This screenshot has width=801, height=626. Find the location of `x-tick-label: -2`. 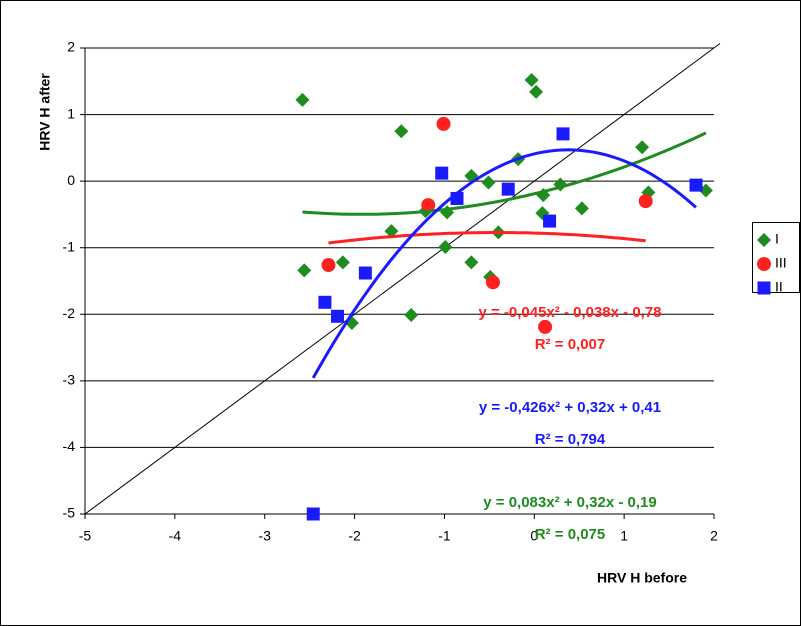

x-tick-label: -2 is located at coordinates (354, 536).